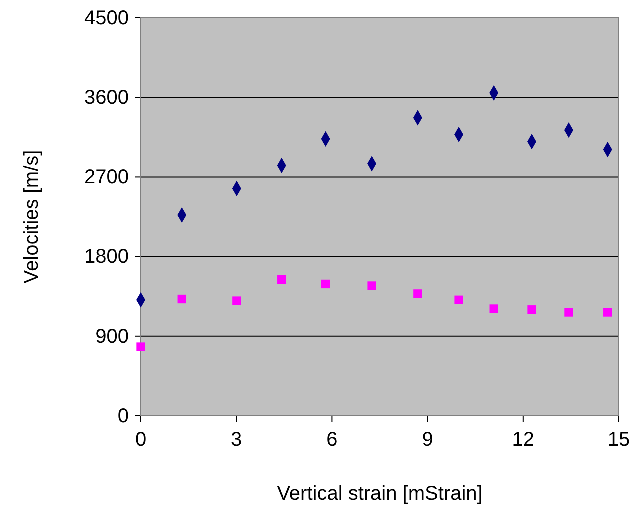 This screenshot has width=640, height=515. Describe the element at coordinates (380, 494) in the screenshot. I see `x-axis-title: Vertical strain [mStrain]` at that location.